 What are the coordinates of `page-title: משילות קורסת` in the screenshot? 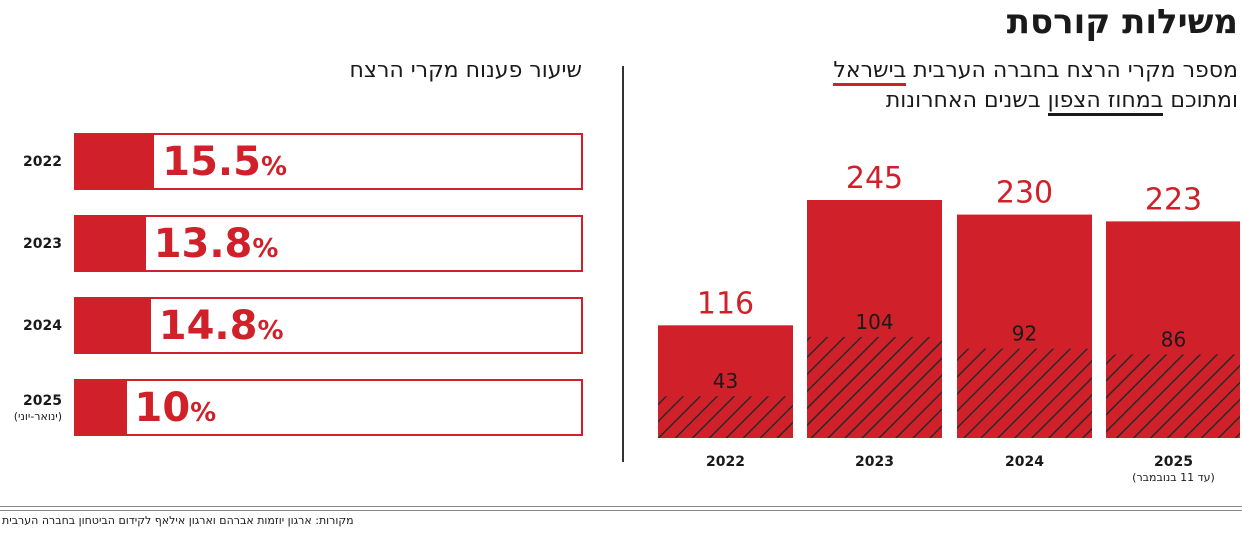 It's located at (1122, 22).